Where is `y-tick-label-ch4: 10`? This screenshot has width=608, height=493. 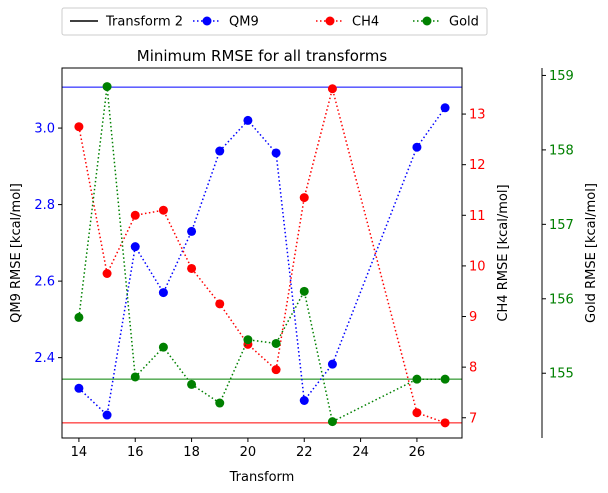
y-tick-label-ch4: 10 is located at coordinates (477, 266).